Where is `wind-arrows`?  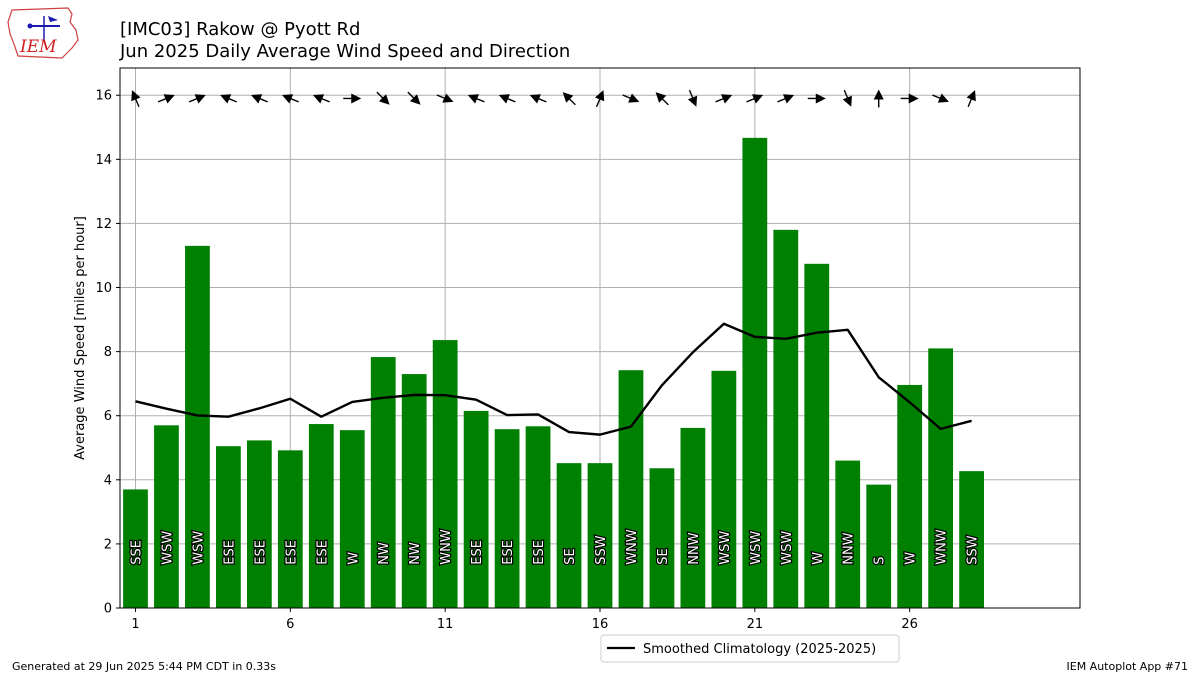
wind-arrows is located at coordinates (553, 98).